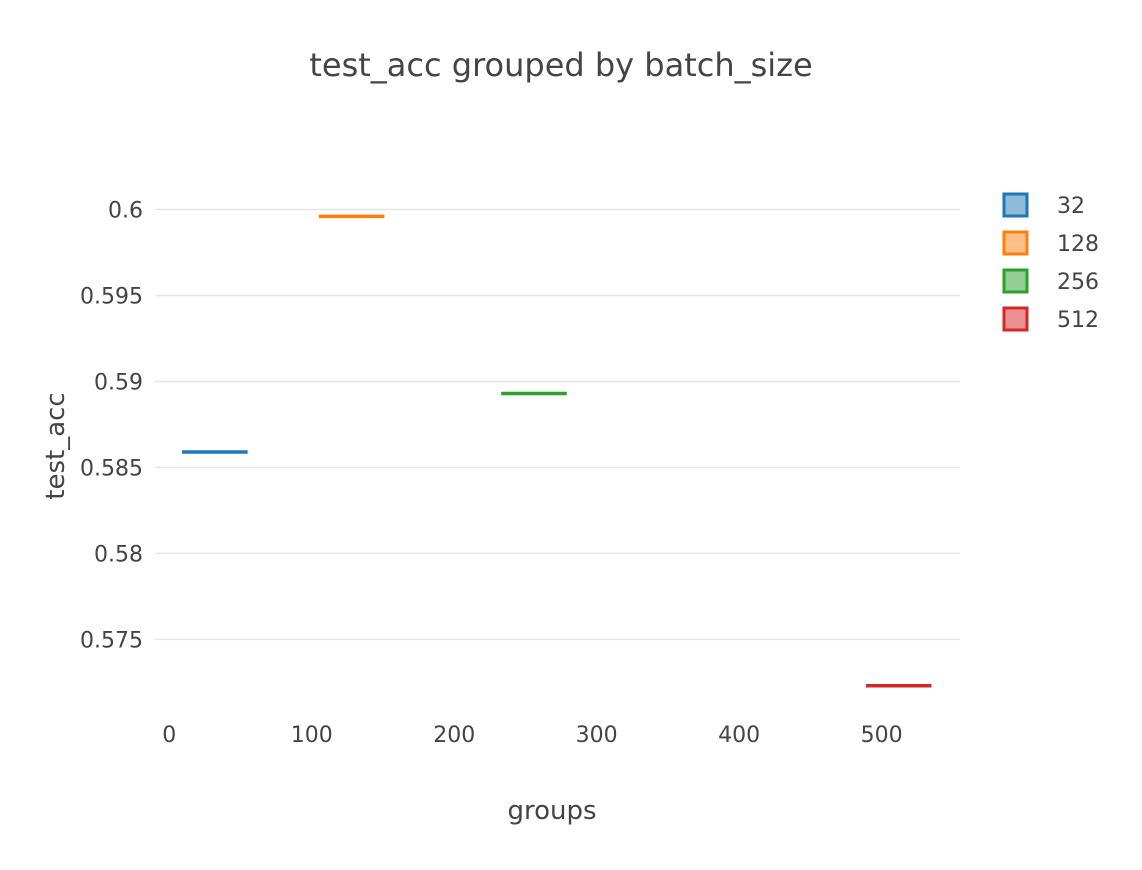 The height and width of the screenshot is (870, 1142). What do you see at coordinates (532, 735) in the screenshot?
I see `x-axis-ticks: 0 100 200 300 400 500` at bounding box center [532, 735].